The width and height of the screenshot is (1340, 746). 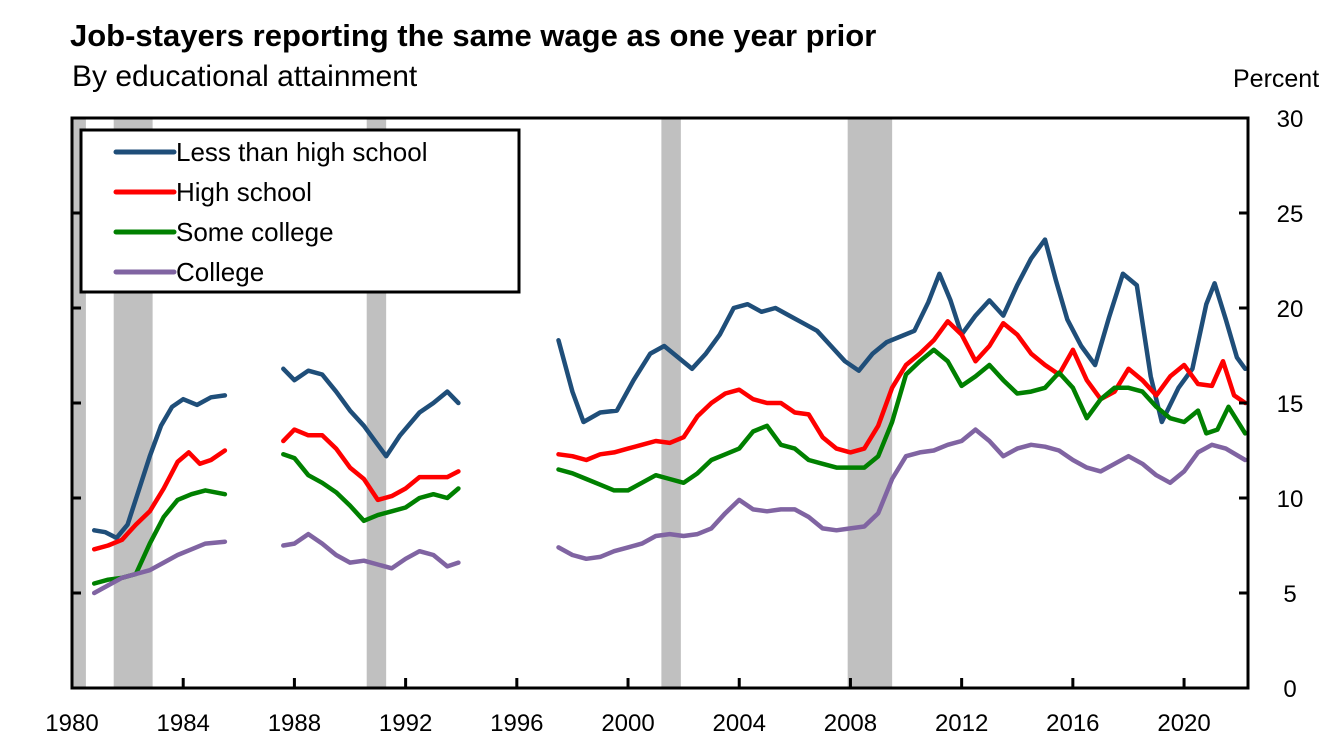 I want to click on legend-box, so click(x=300, y=211).